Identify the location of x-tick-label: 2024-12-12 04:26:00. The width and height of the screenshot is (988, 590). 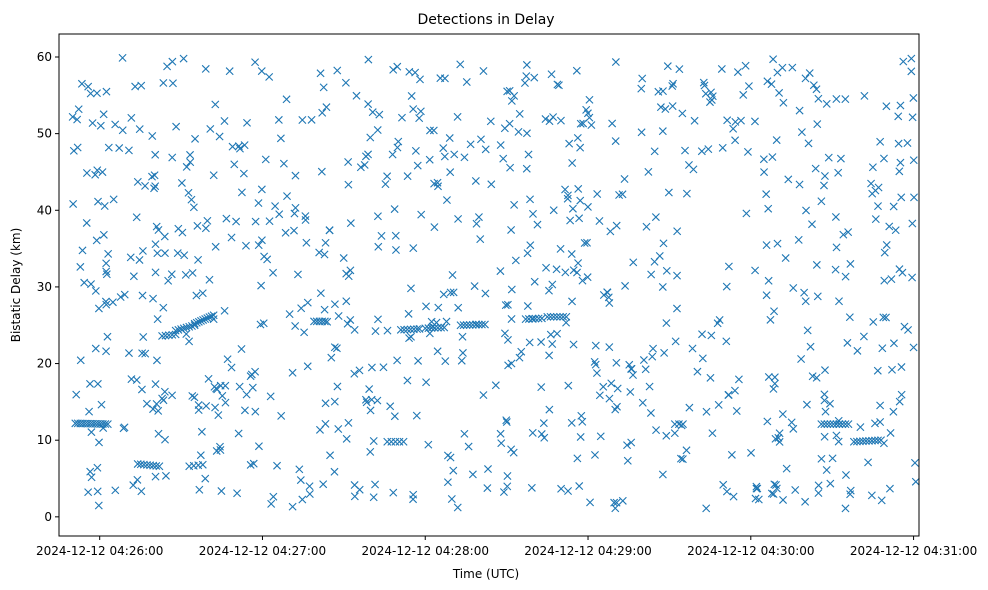
(99, 551).